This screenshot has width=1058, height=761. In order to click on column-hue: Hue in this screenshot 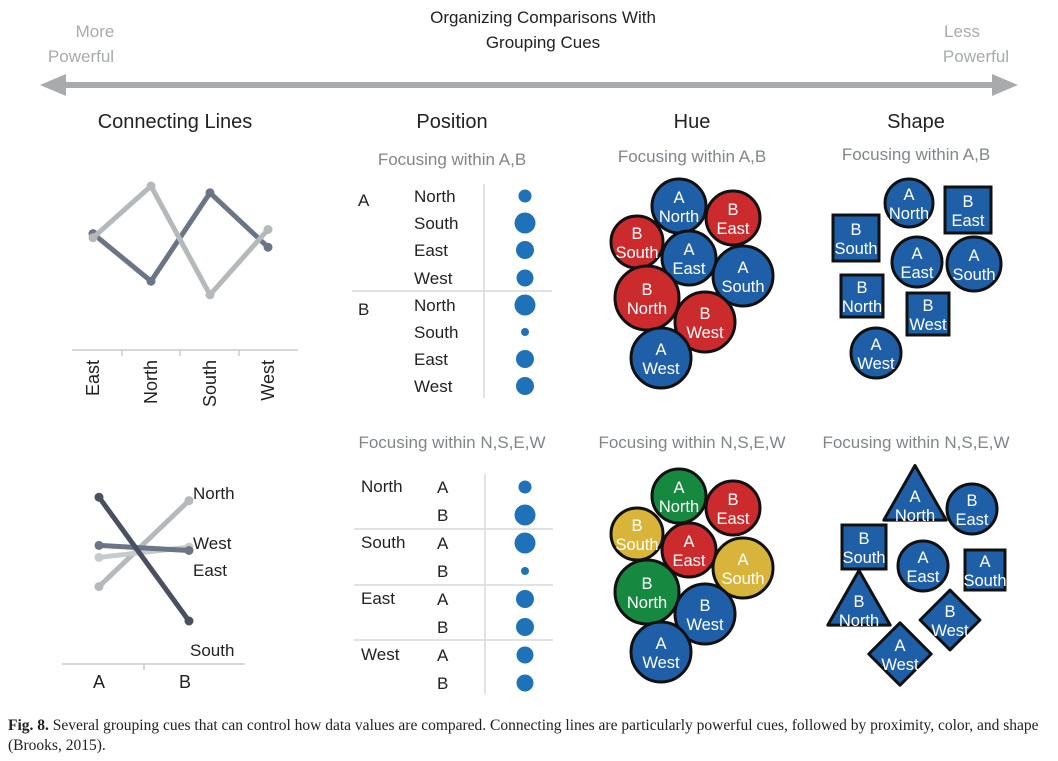, I will do `click(692, 122)`.